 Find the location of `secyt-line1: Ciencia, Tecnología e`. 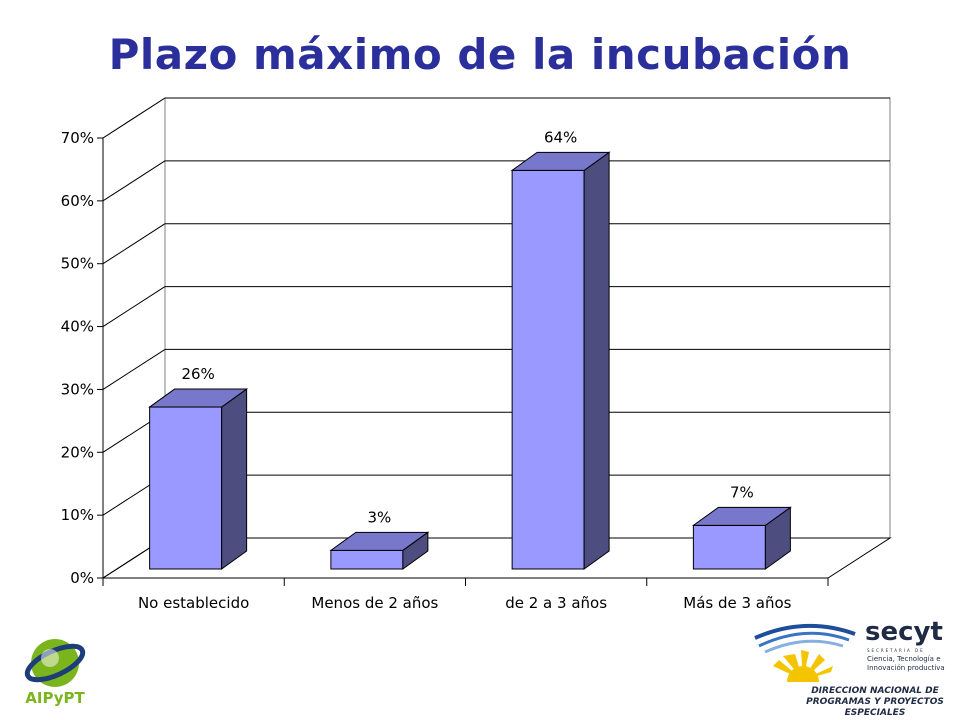

secyt-line1: Ciencia, Tecnología e is located at coordinates (904, 659).